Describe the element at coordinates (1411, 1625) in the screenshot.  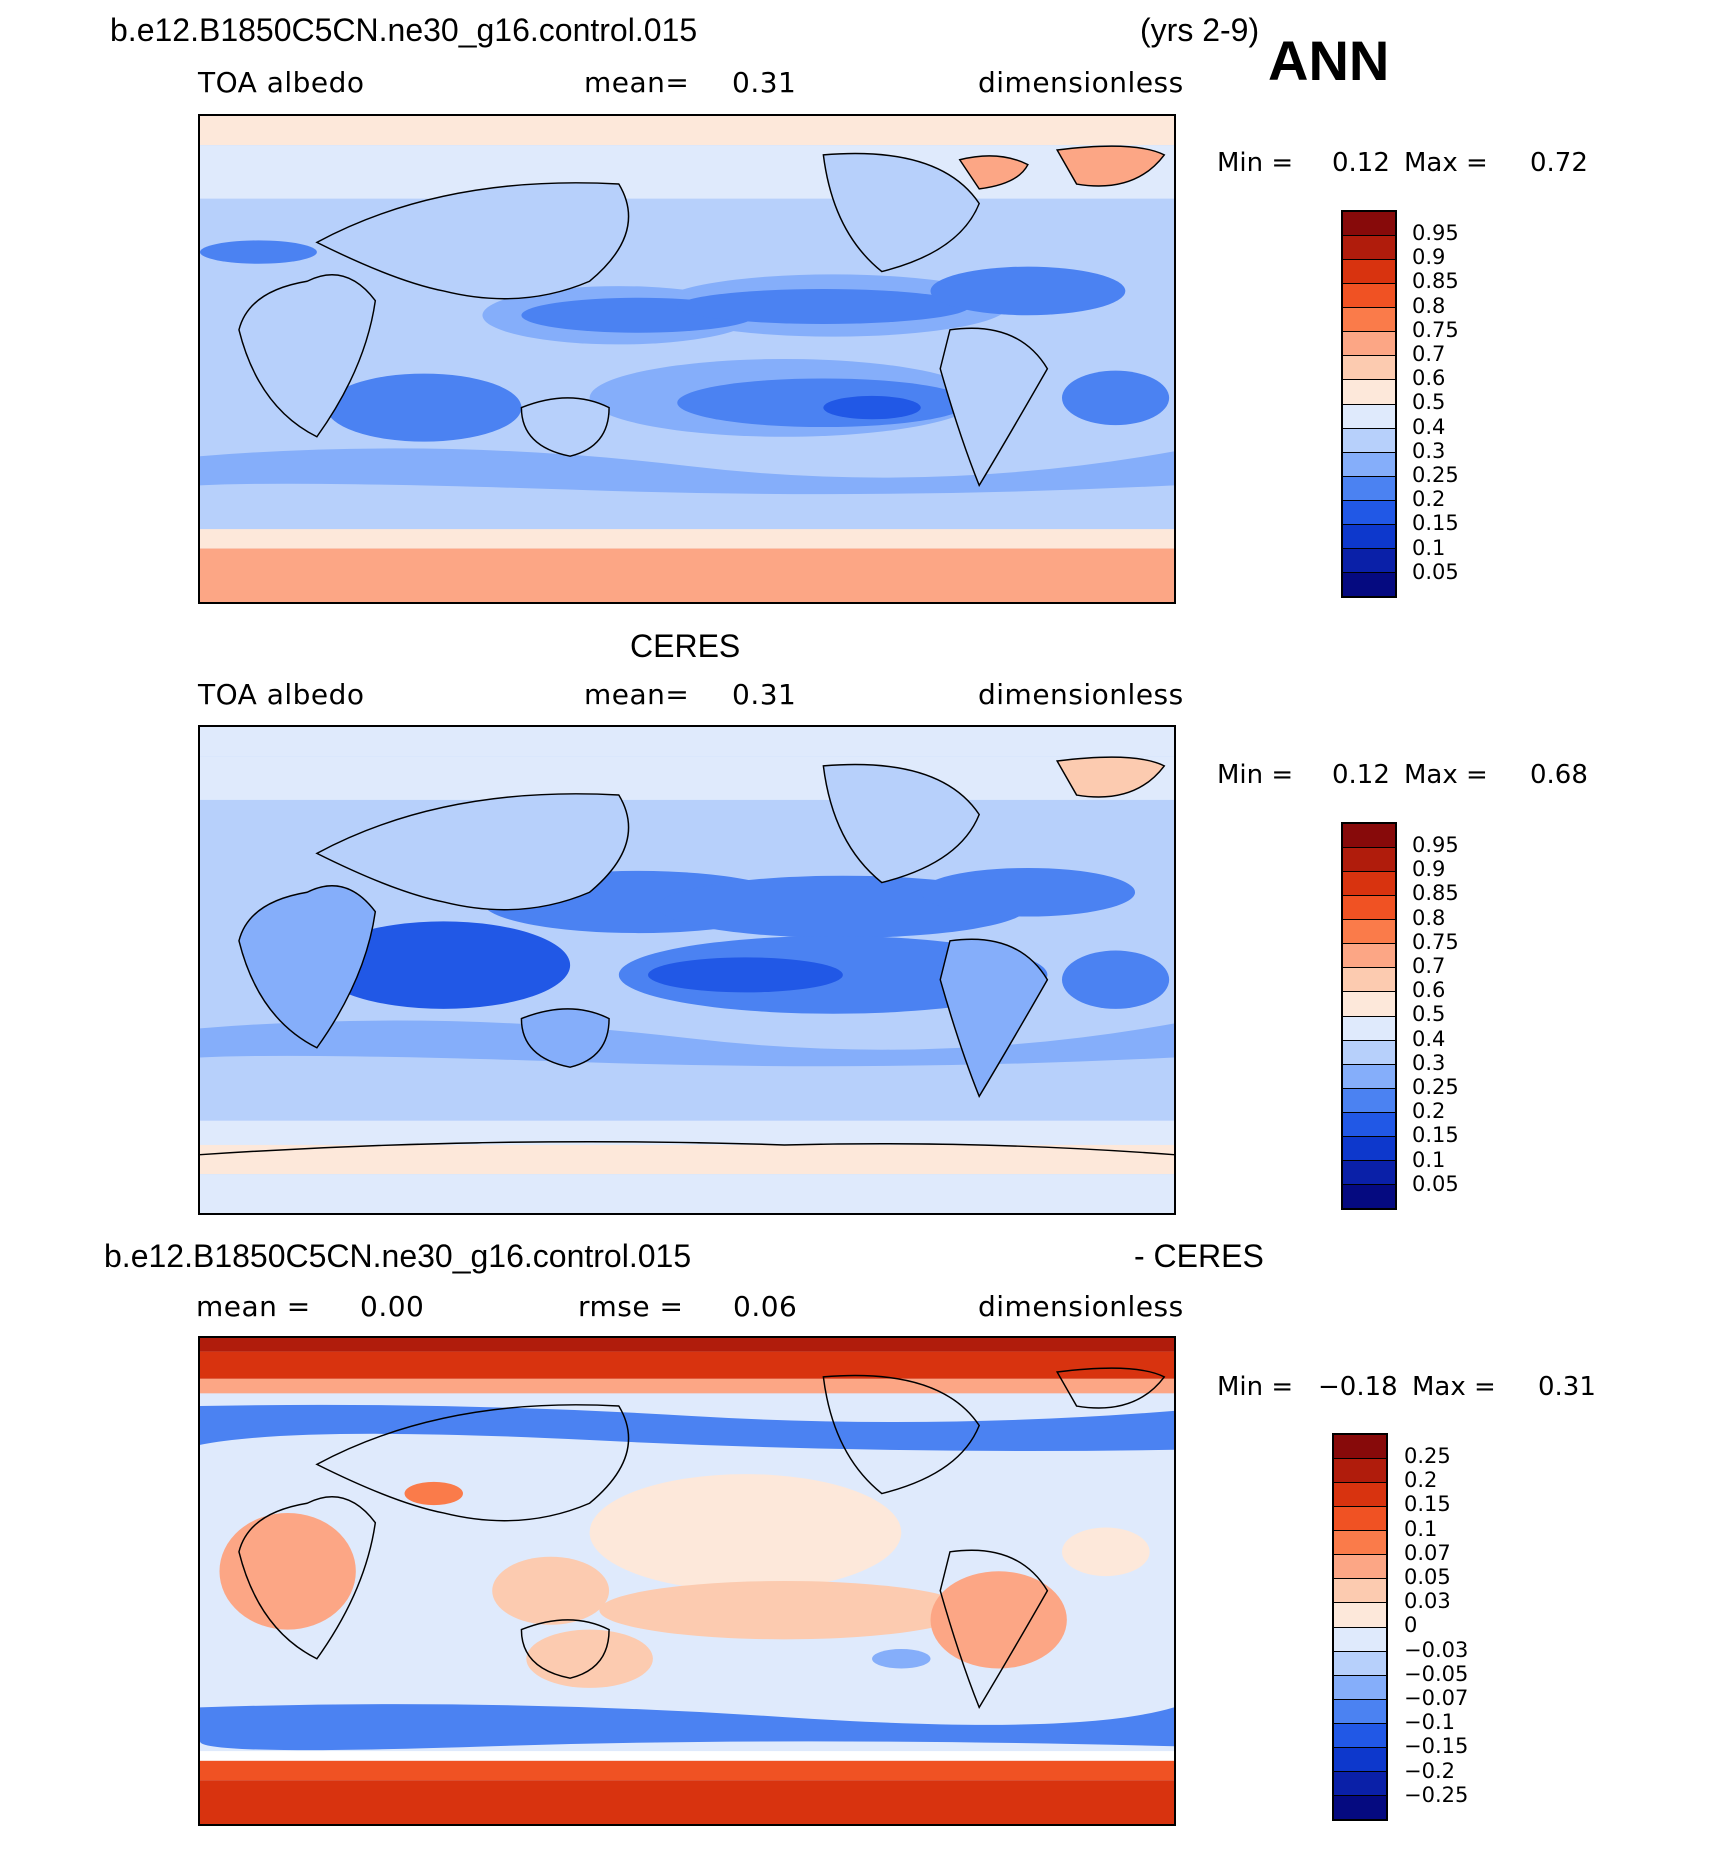
I see `colorbar-tick-label: 0` at that location.